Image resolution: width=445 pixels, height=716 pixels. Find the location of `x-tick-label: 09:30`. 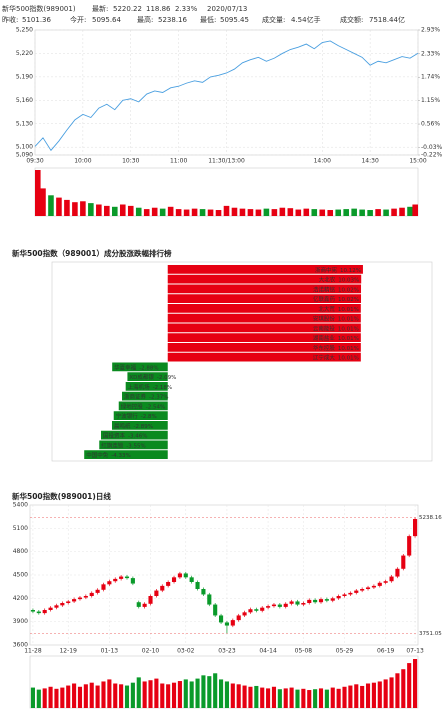

x-tick-label: 09:30 is located at coordinates (34, 161).